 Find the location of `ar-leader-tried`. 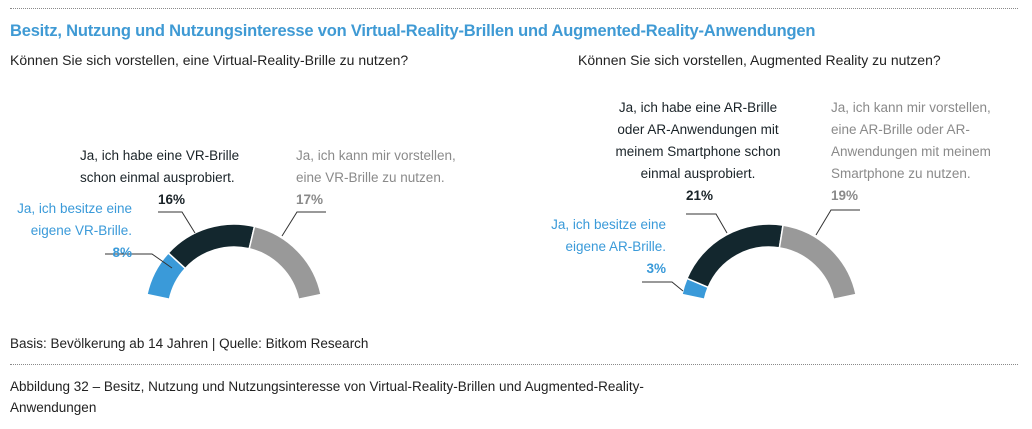

ar-leader-tried is located at coordinates (707, 223).